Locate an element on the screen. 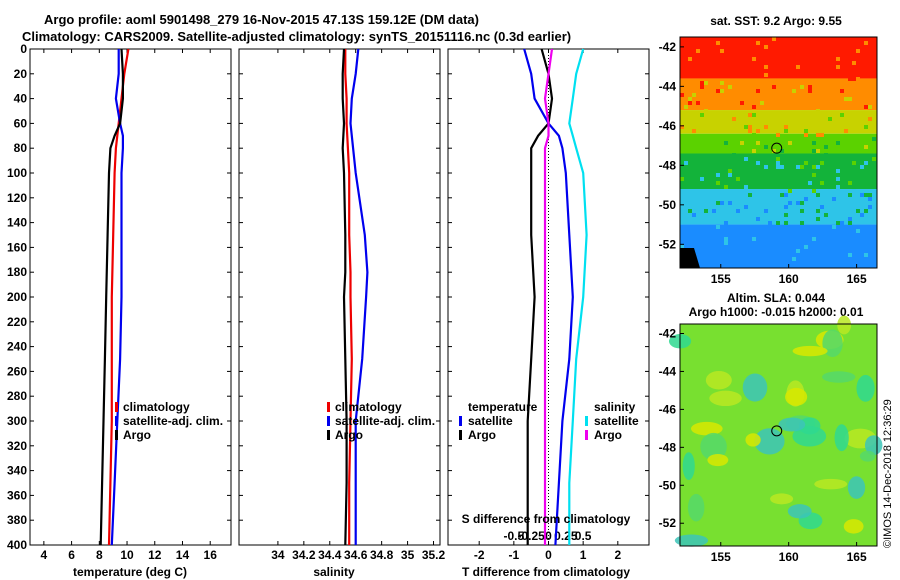 The height and width of the screenshot is (580, 900). lat-tick-label: -48 is located at coordinates (668, 165).